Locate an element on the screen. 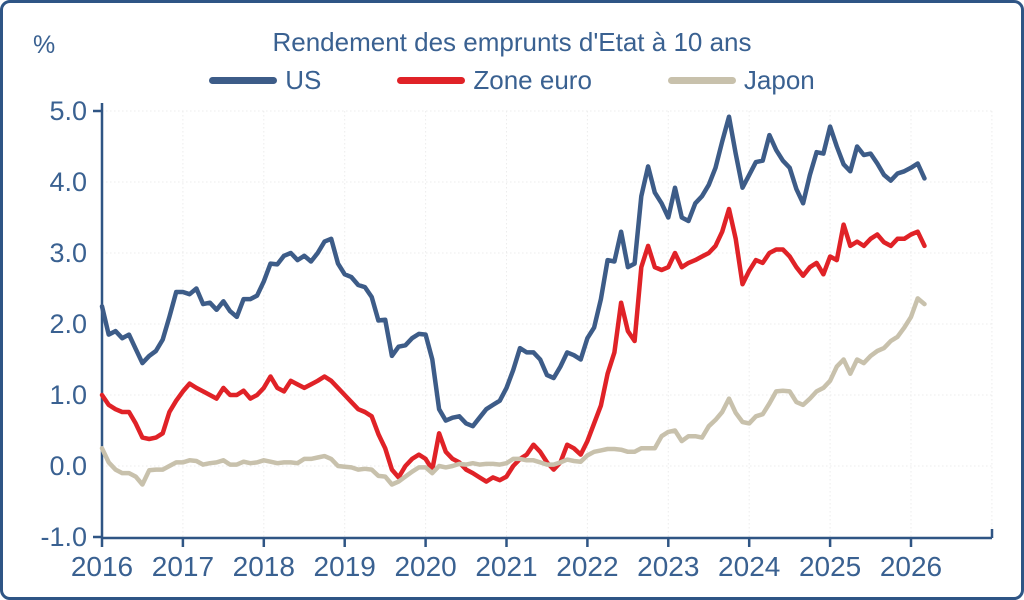 This screenshot has height=600, width=1024. legend-item-us: US is located at coordinates (265, 80).